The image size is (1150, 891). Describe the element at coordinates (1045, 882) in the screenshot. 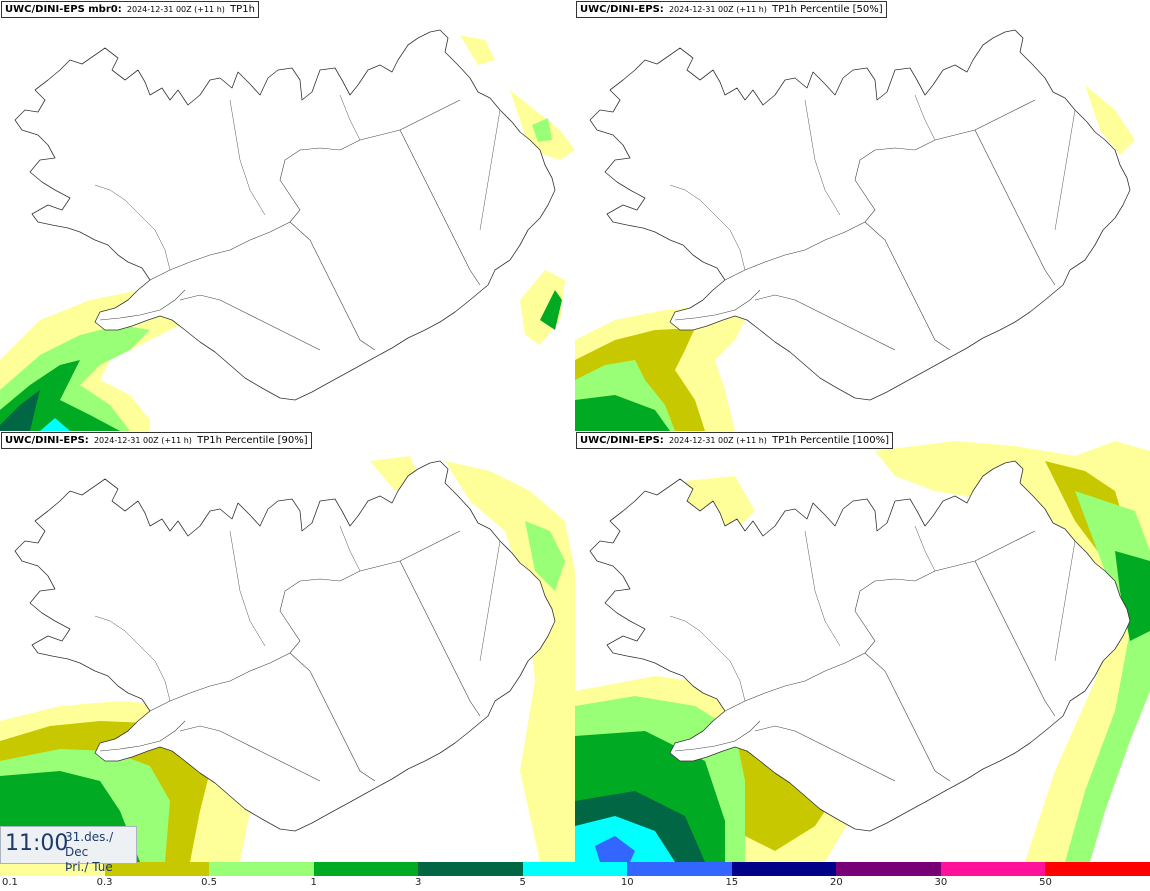

I see `legend-tick-label: 50` at that location.